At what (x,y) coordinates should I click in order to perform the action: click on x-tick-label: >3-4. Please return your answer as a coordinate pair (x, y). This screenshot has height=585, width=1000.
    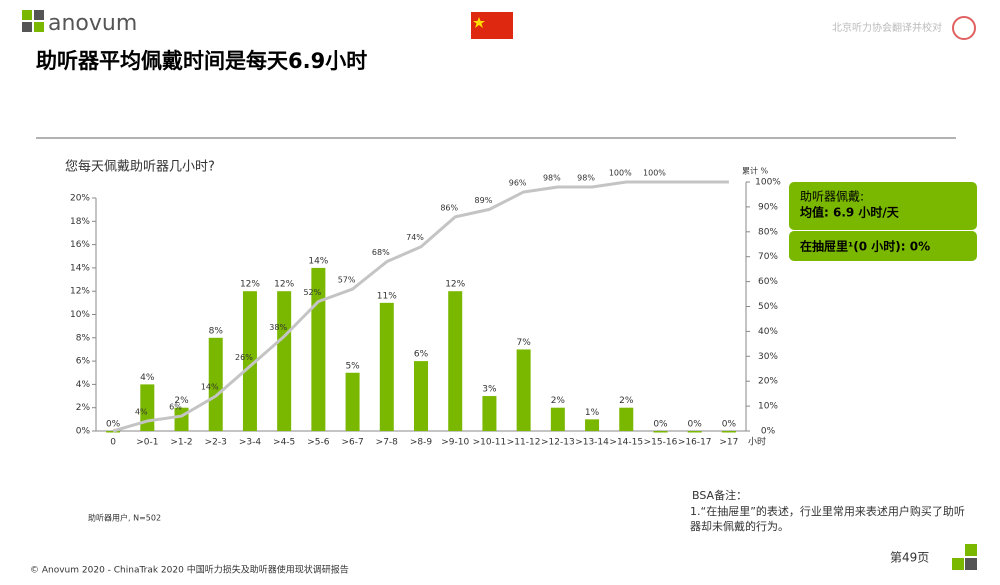
    Looking at the image, I should click on (250, 443).